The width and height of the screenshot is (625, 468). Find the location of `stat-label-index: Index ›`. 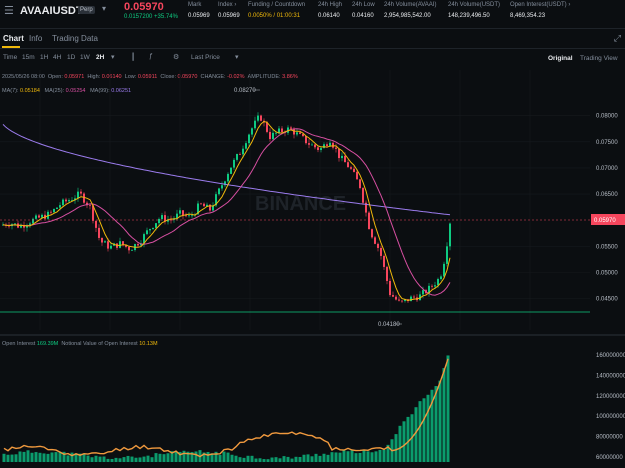

stat-label-index: Index › is located at coordinates (227, 5).